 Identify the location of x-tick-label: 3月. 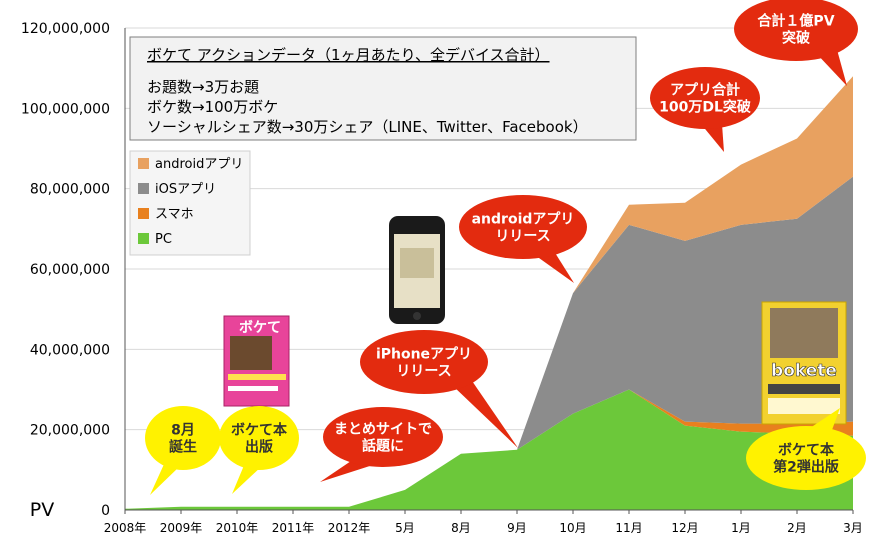
(853, 528).